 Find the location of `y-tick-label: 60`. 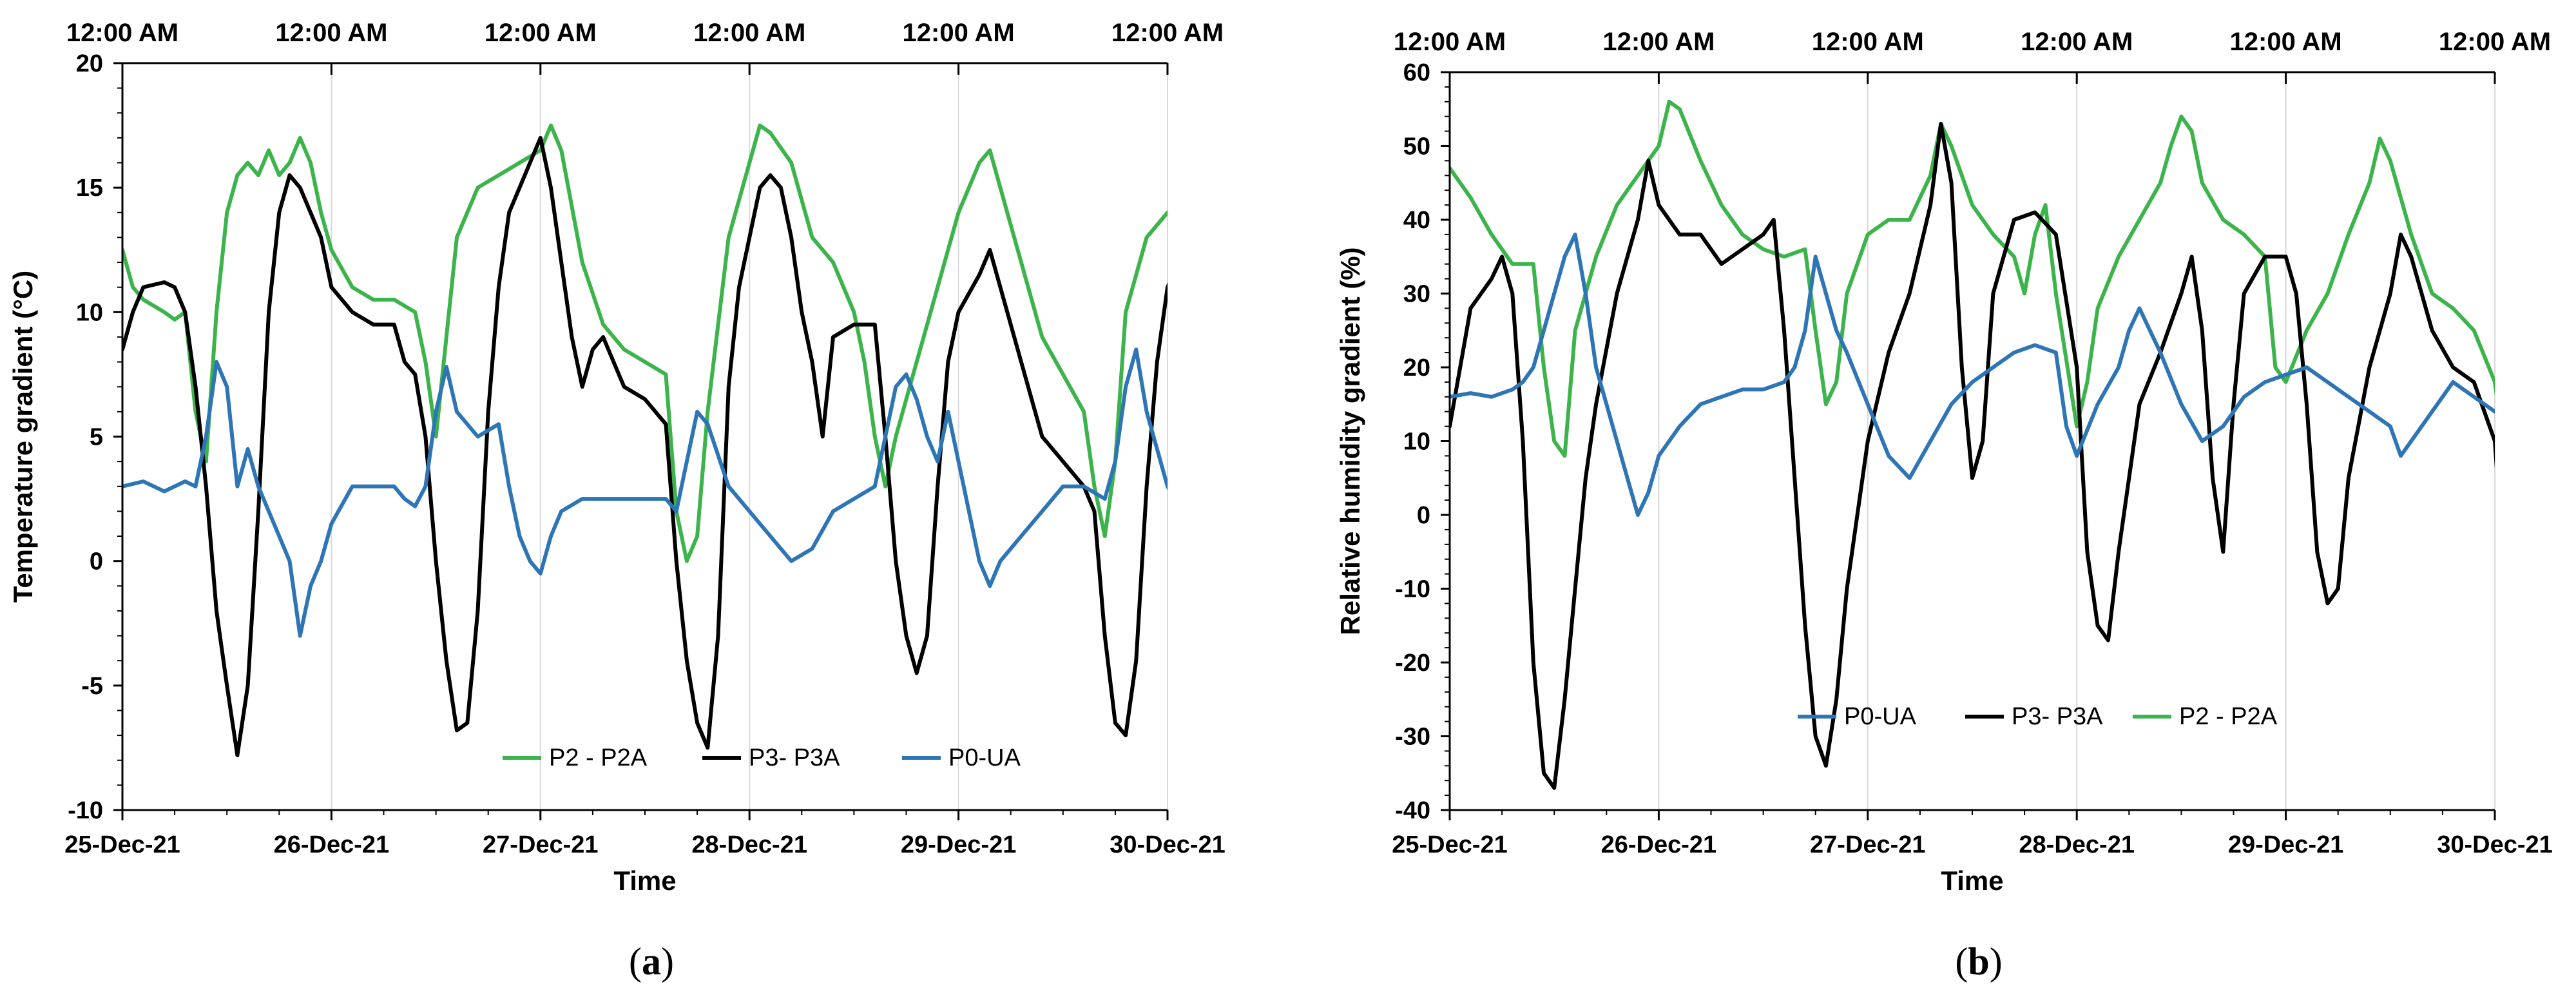

y-tick-label: 60 is located at coordinates (1416, 72).